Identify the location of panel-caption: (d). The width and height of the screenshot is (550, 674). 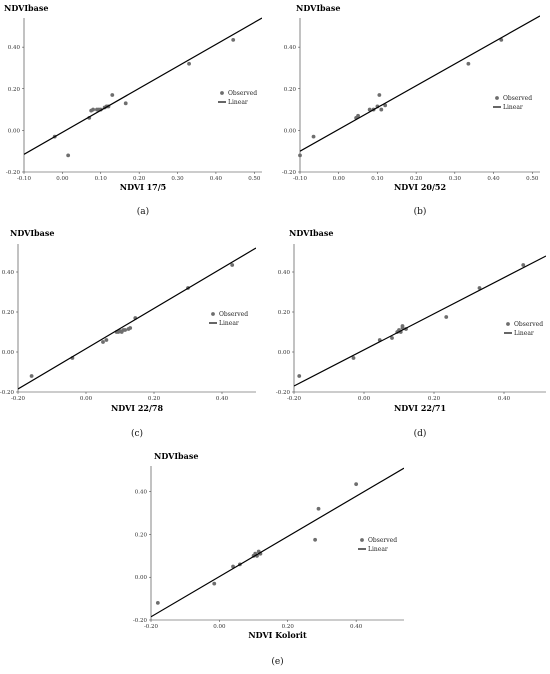
(420, 433).